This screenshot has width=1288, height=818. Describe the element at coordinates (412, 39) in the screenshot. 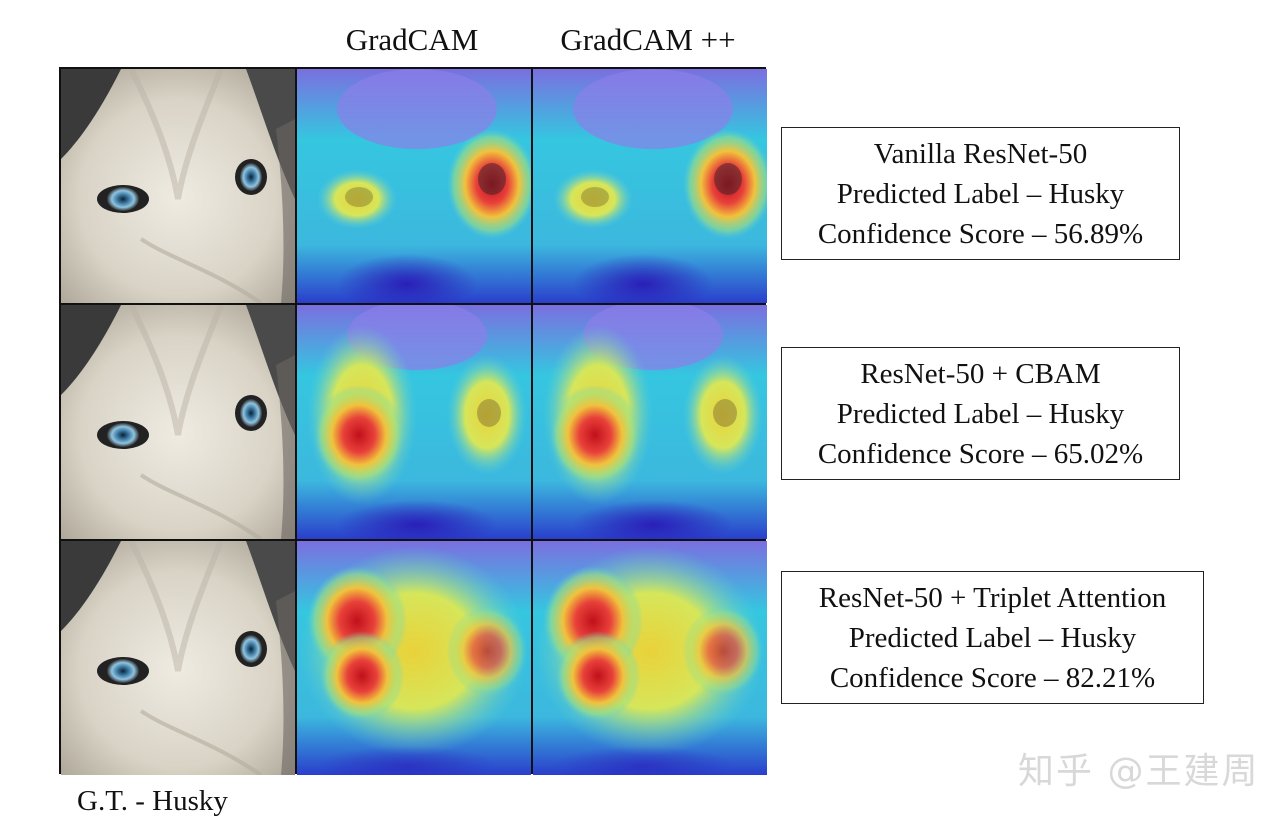

I see `column-header-gradcam: GradCAM` at that location.